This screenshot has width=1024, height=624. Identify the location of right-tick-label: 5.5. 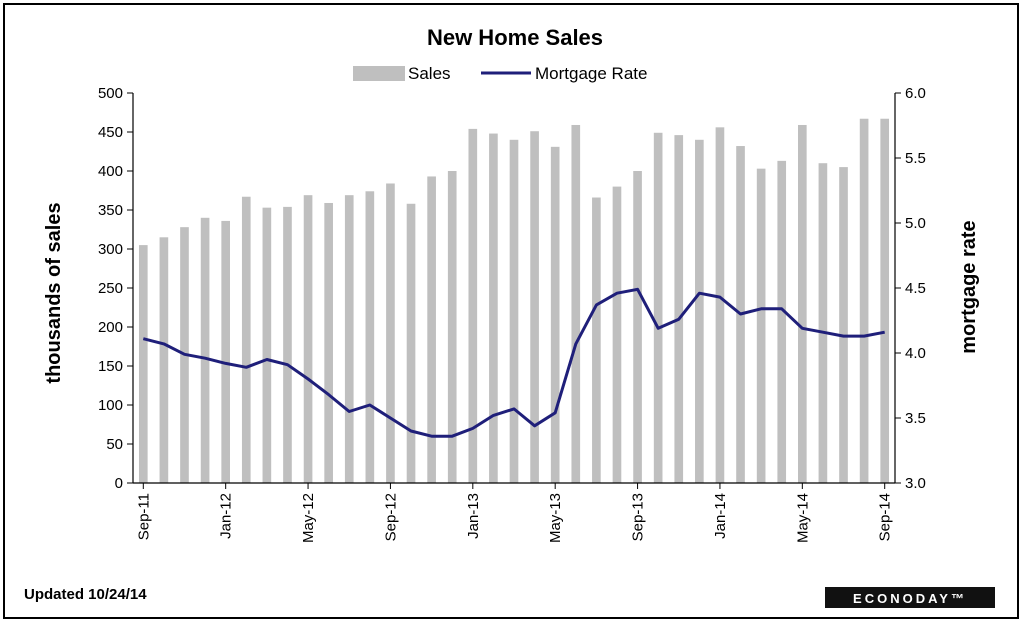
(915, 158).